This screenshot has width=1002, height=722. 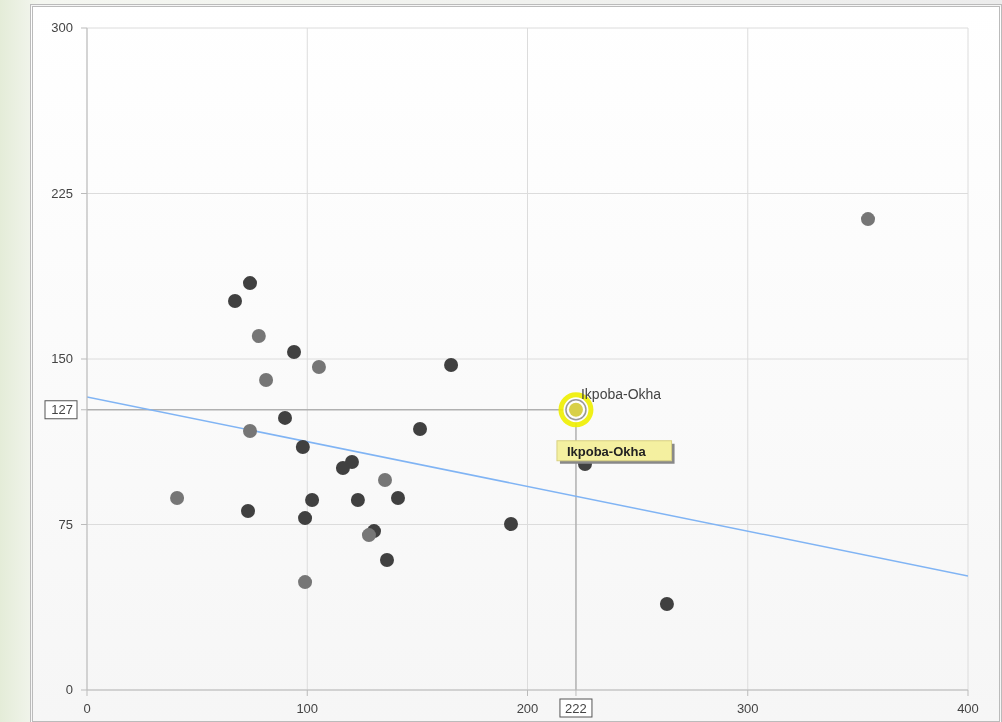 What do you see at coordinates (527, 708) in the screenshot?
I see `x-tick-label: 200` at bounding box center [527, 708].